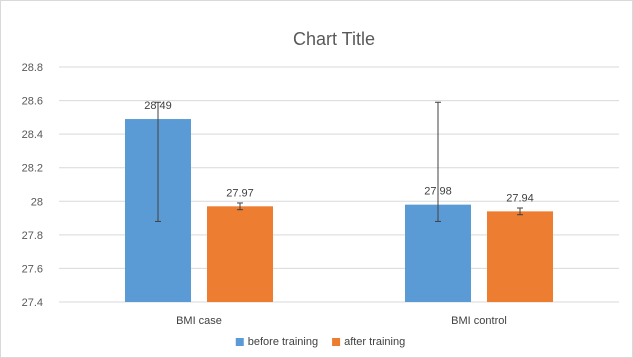 This screenshot has width=633, height=358. I want to click on legend-label: before training, so click(283, 342).